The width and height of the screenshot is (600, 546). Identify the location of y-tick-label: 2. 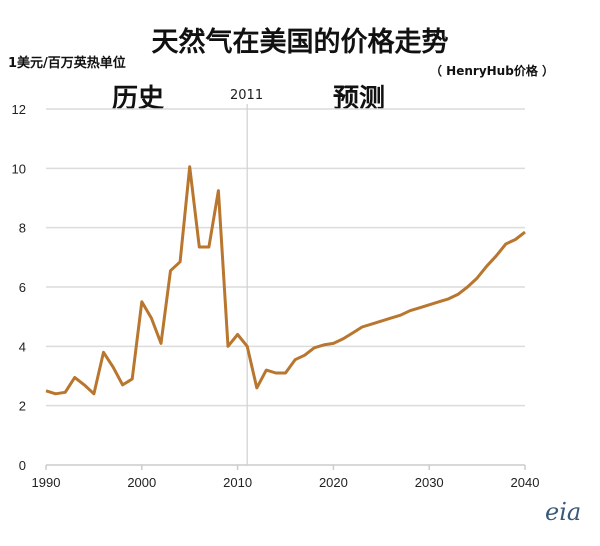
(22, 406).